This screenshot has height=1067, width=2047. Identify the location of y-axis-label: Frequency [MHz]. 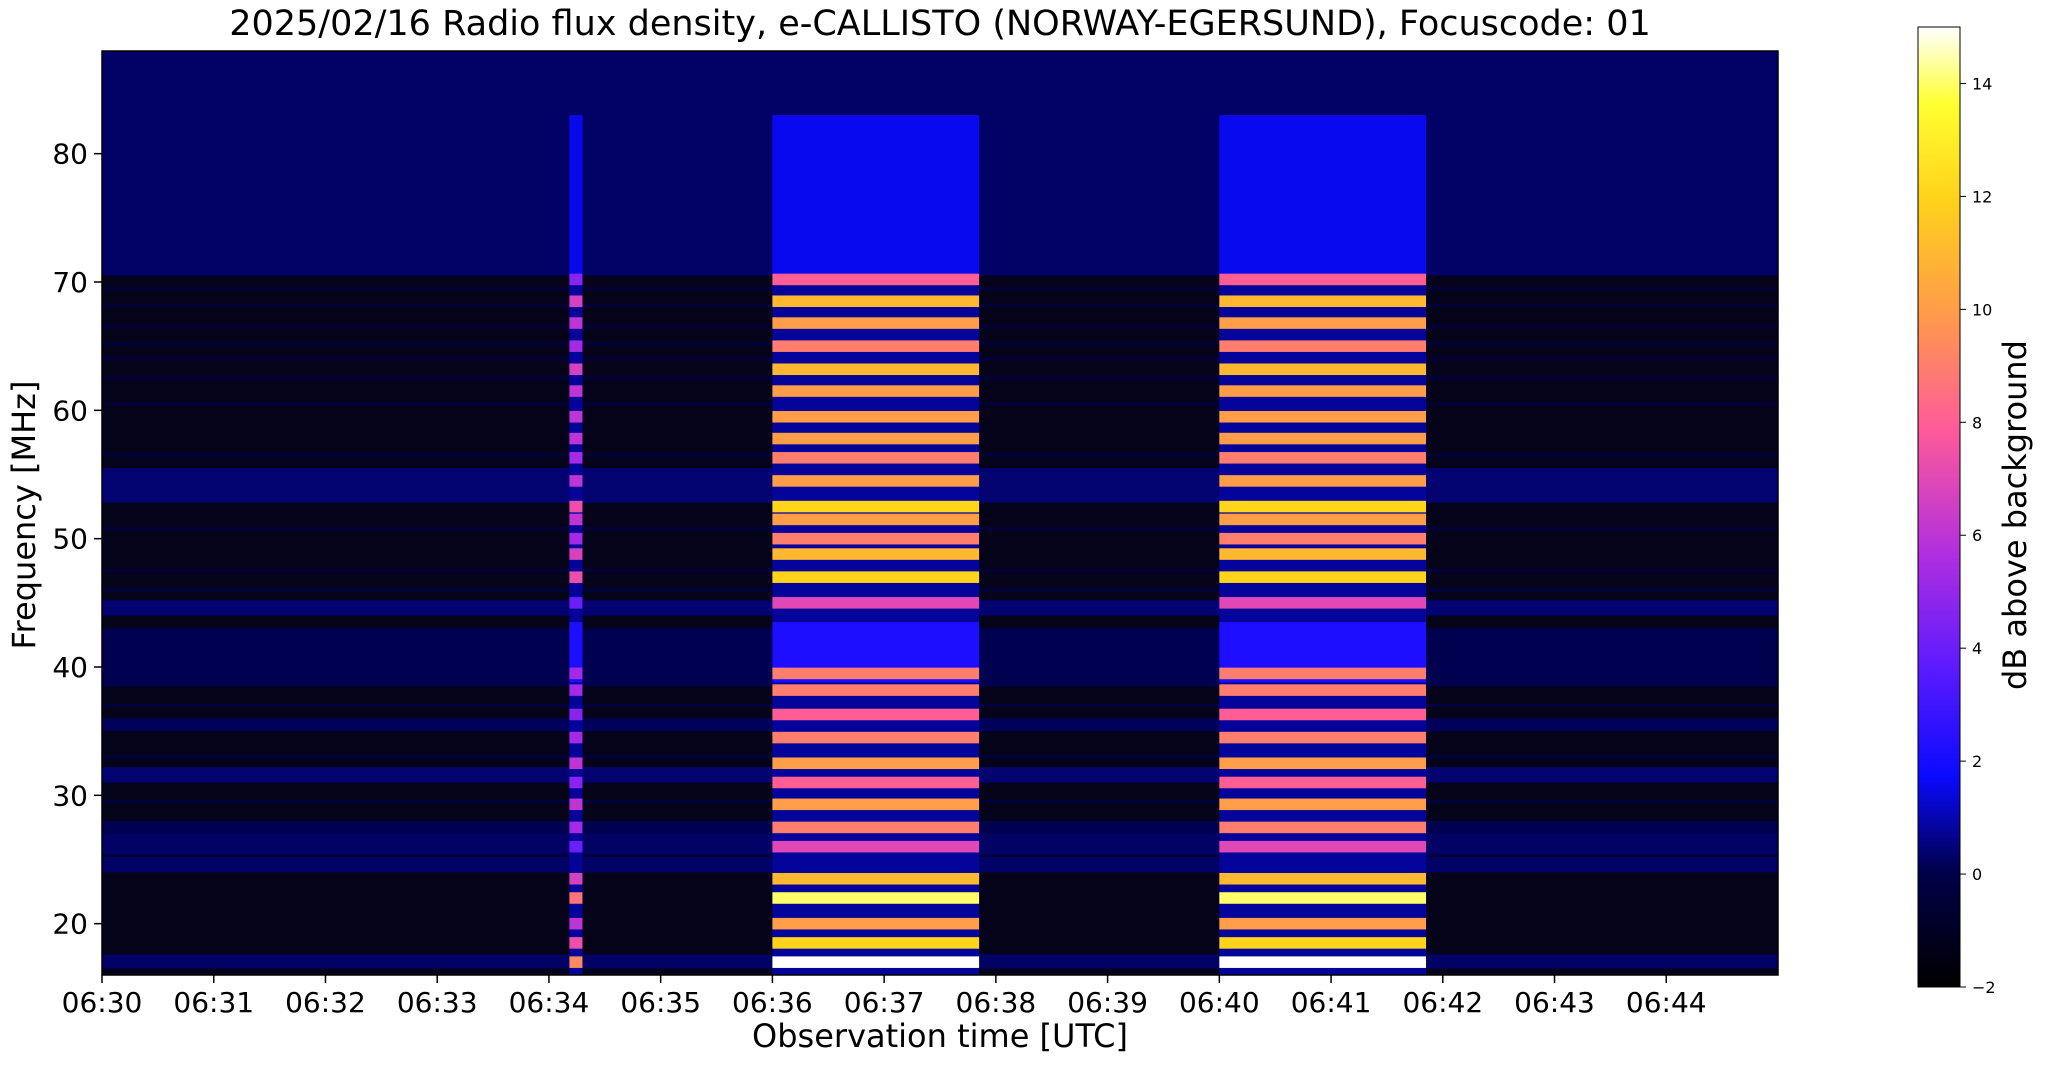
(24, 515).